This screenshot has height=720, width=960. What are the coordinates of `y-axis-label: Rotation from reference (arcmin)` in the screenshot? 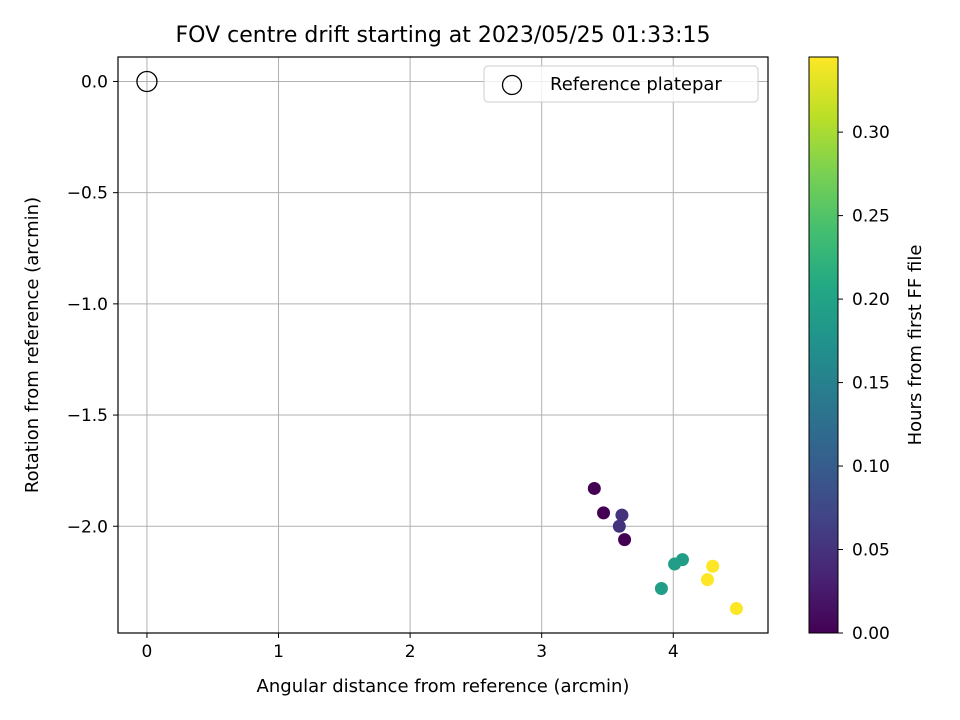 It's located at (32, 345).